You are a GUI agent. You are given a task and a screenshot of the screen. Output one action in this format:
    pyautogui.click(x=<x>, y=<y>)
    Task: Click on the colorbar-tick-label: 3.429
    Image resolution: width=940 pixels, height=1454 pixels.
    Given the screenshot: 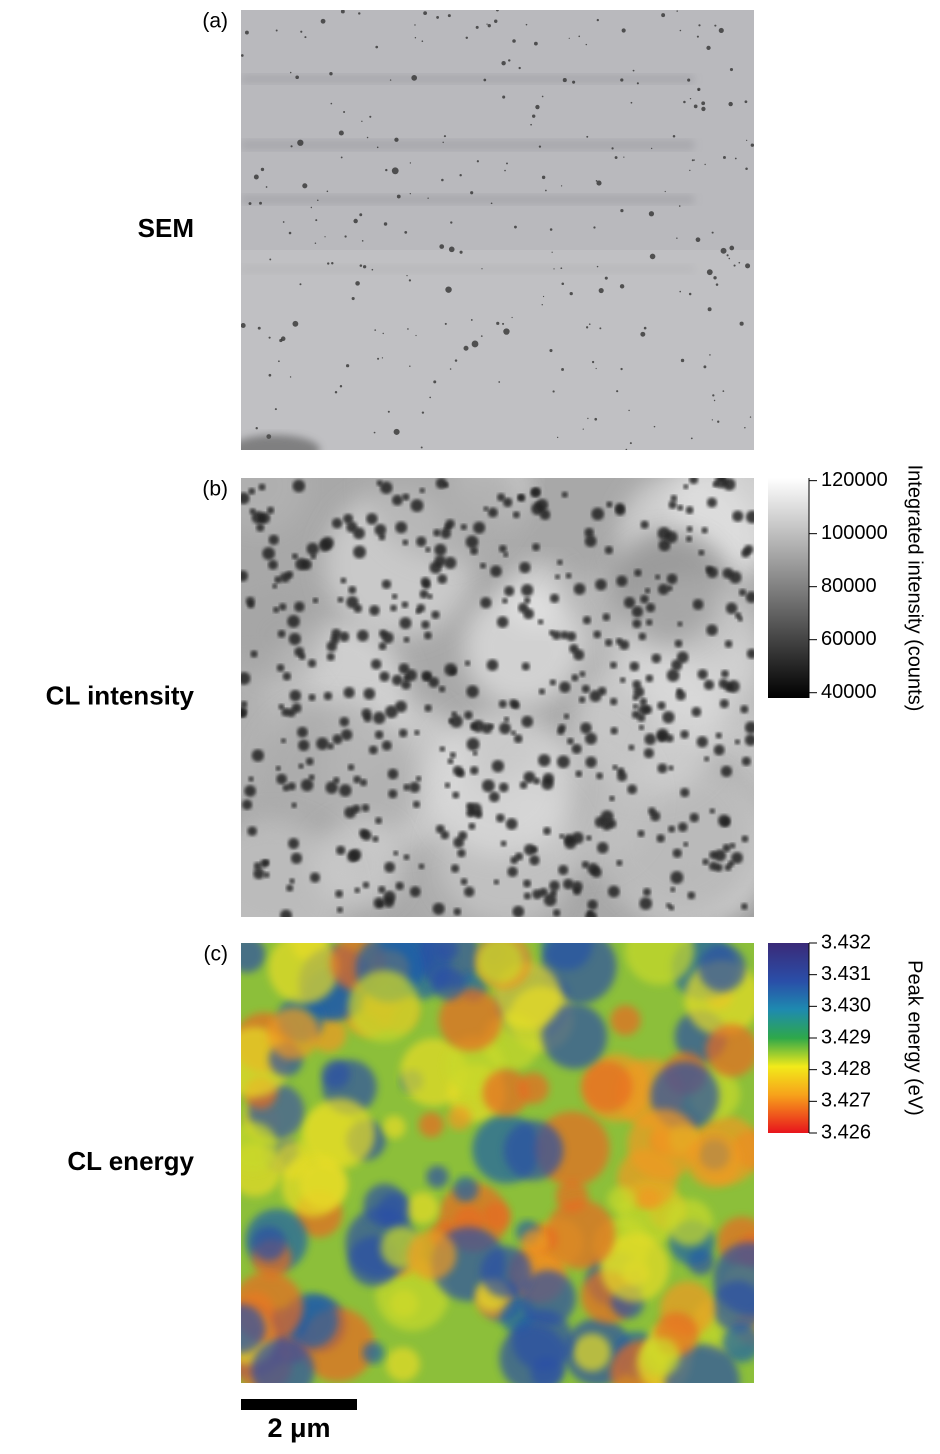 What is the action you would take?
    pyautogui.click(x=846, y=1037)
    